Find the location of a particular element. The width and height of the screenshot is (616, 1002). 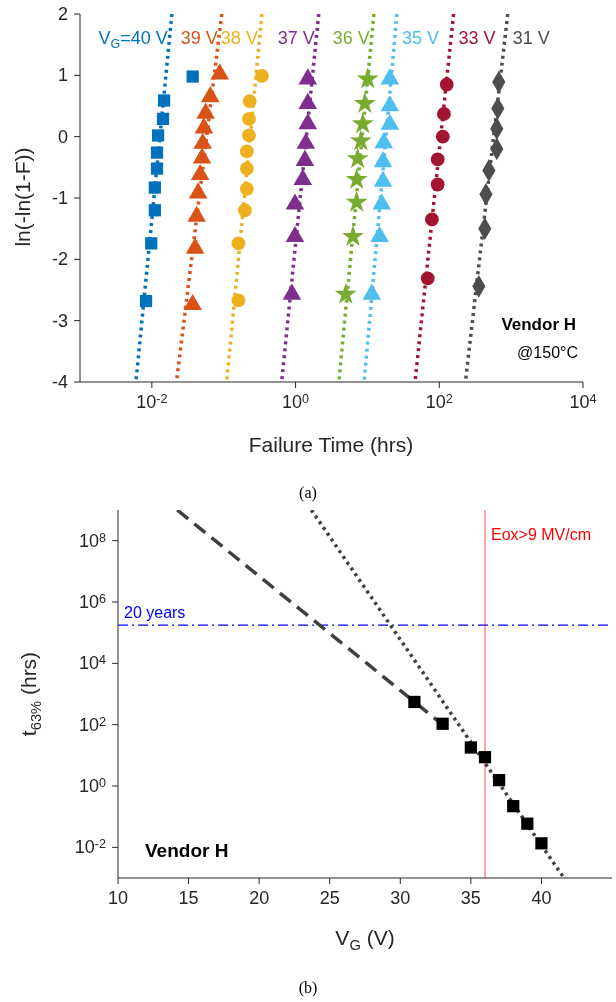

series-label: 37 V is located at coordinates (296, 38).